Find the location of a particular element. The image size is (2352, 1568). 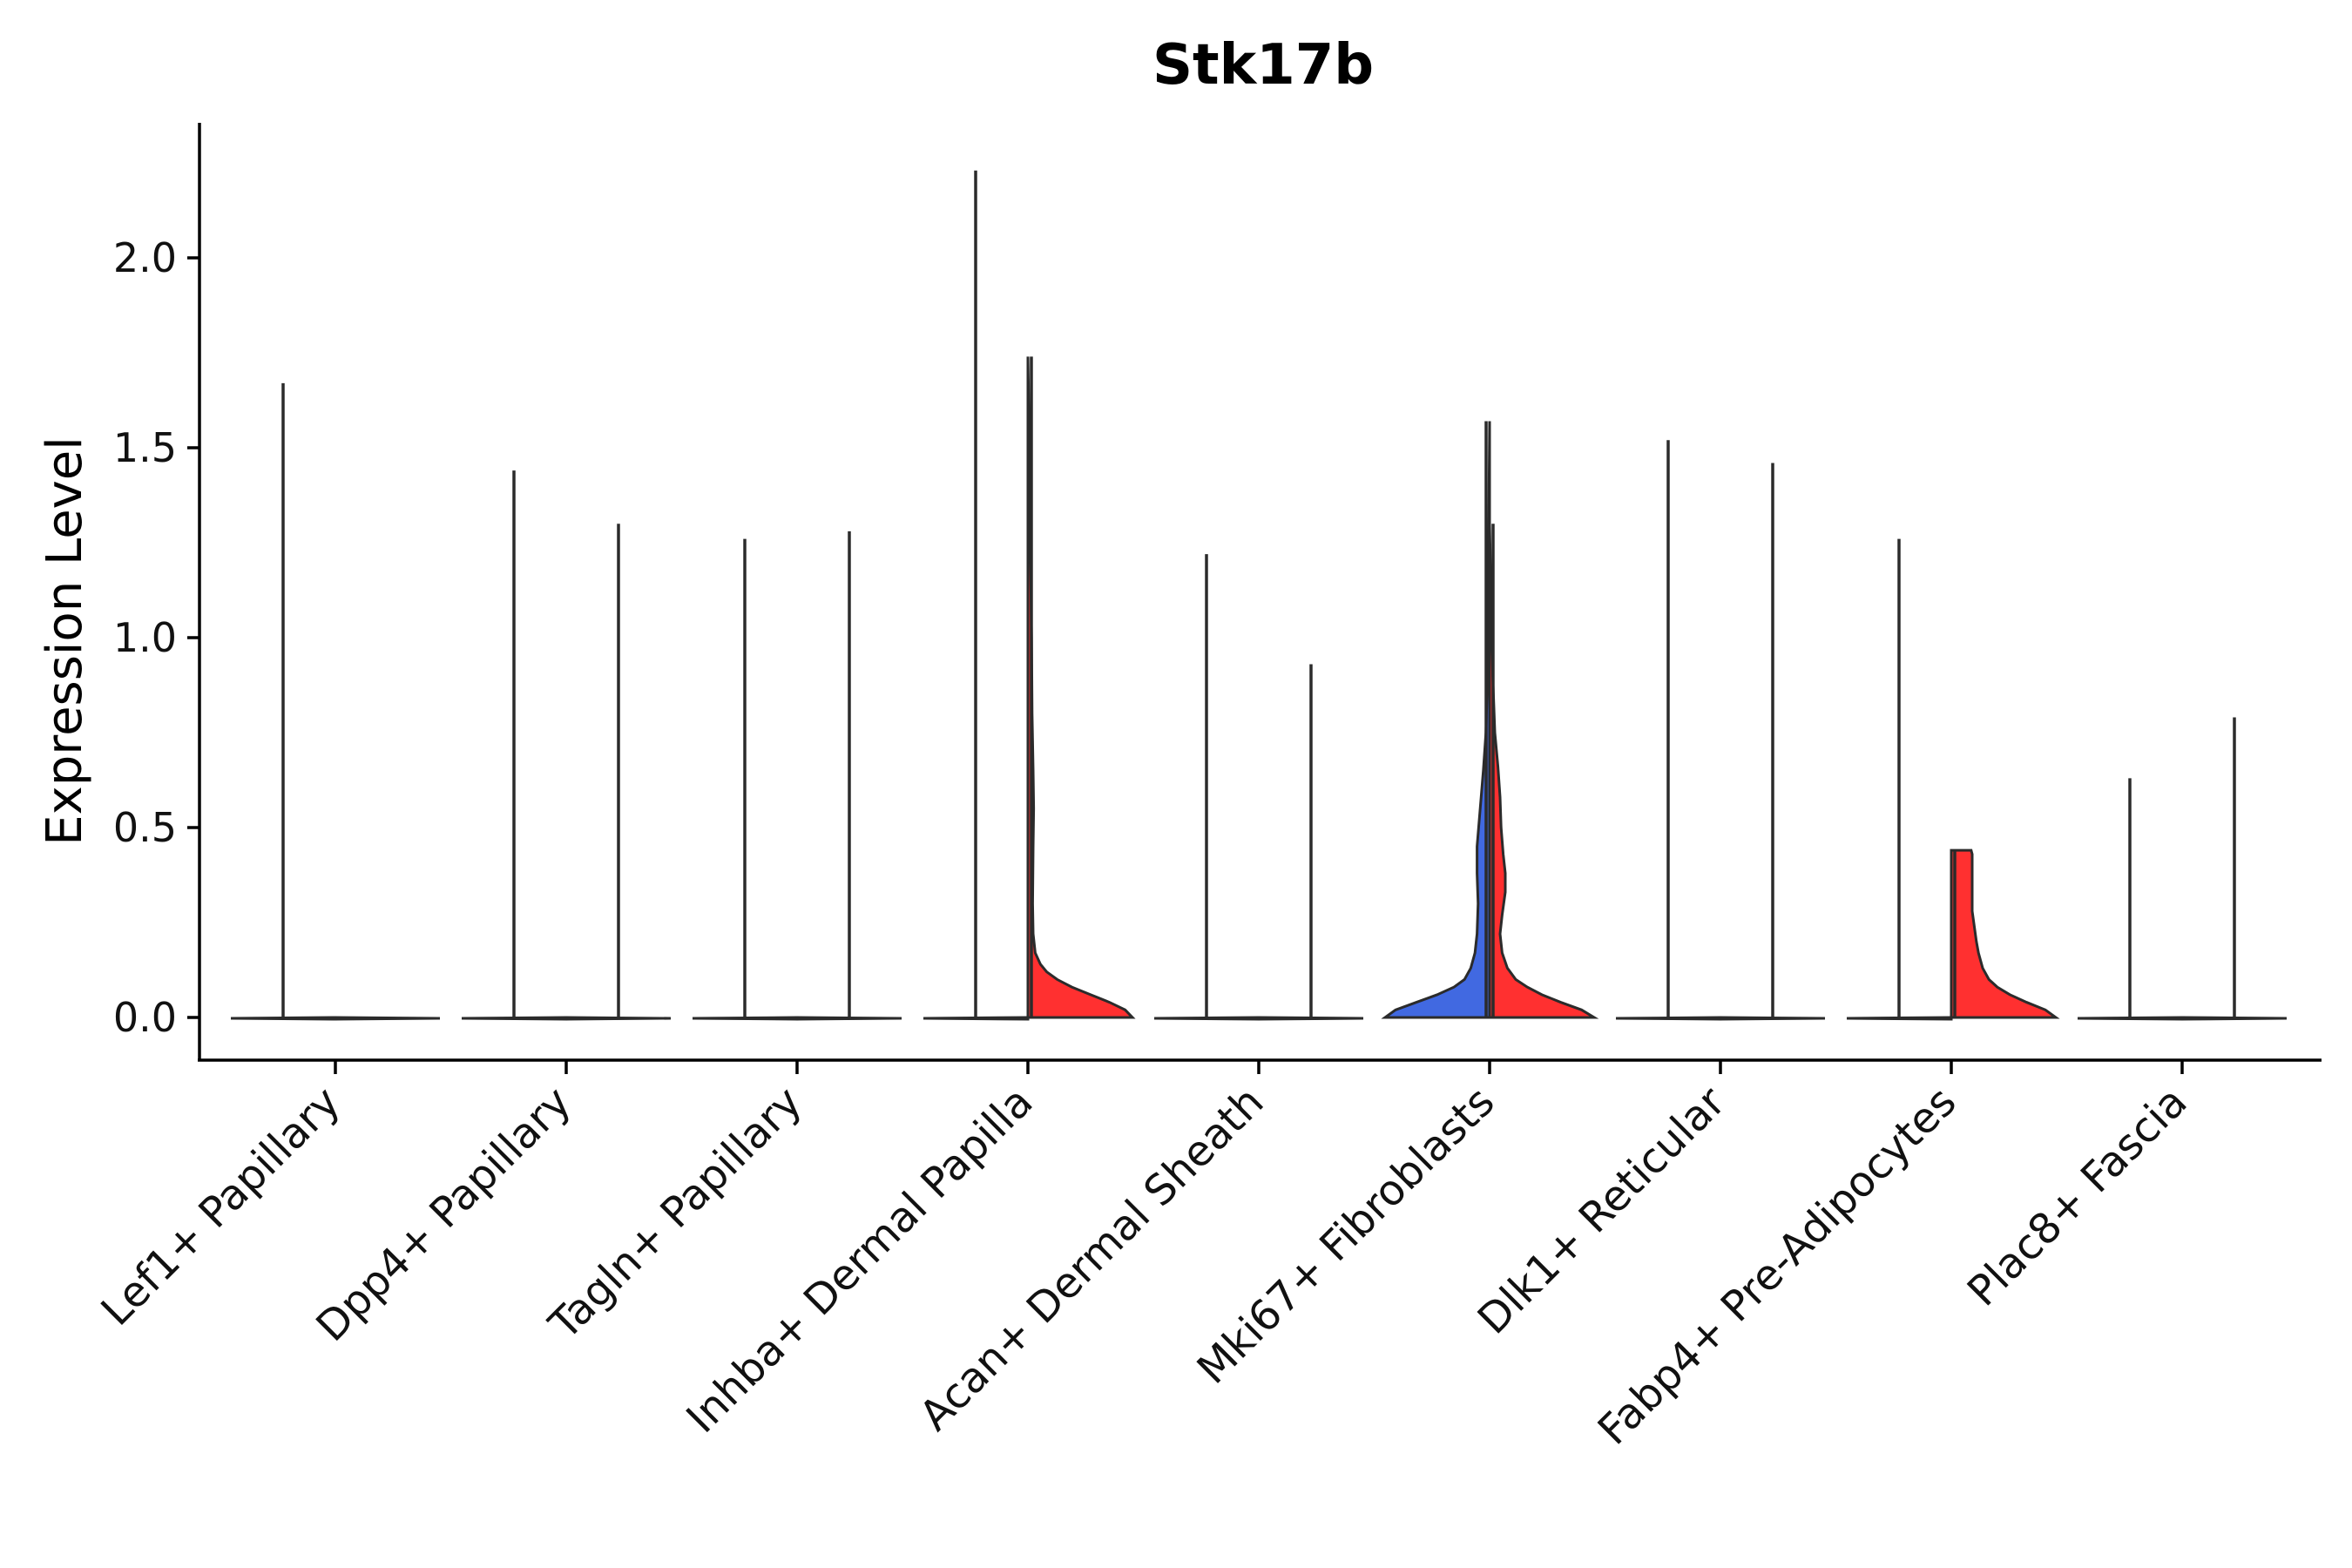

x-tick-label: Dpp4+ Papillary is located at coordinates (443, 1214).